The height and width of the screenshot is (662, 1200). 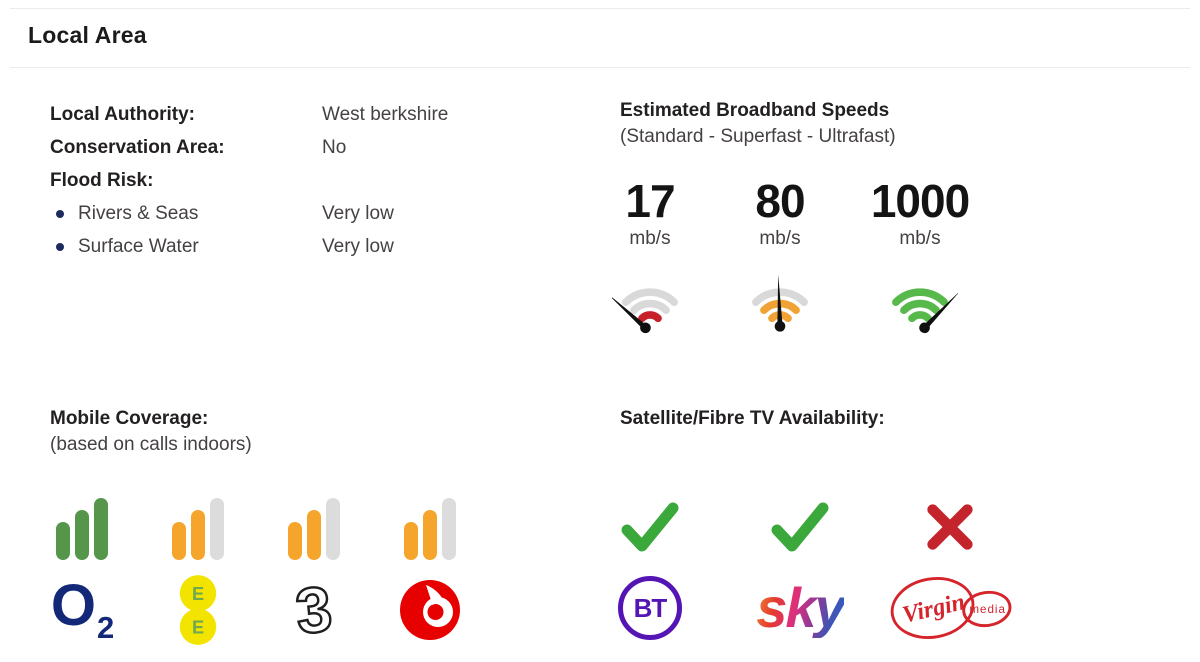 I want to click on operator-ee: E E, so click(x=198, y=573).